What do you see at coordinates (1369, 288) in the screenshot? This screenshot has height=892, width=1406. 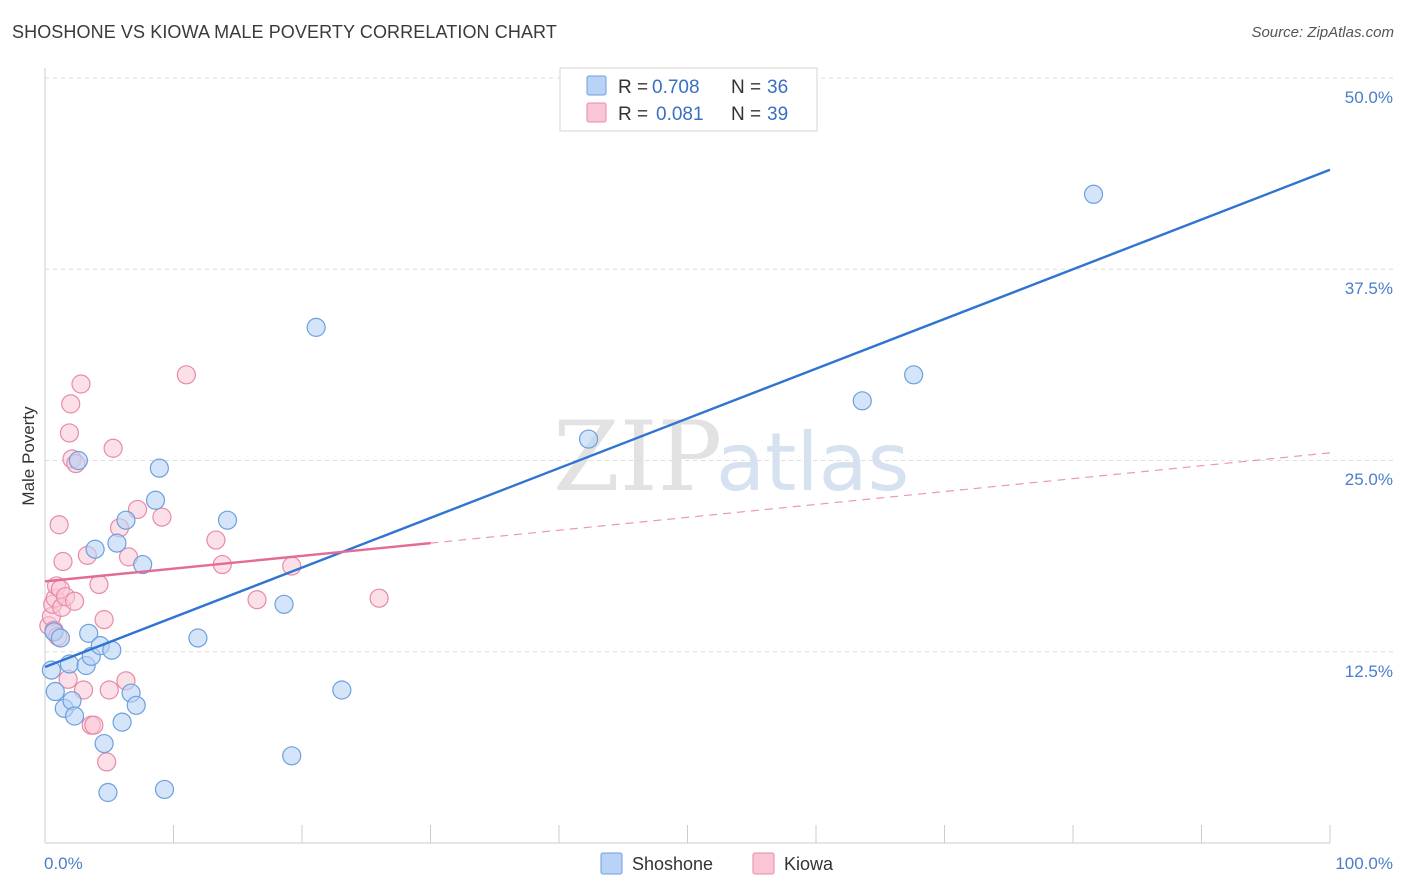 I see `y-tick-label-37-5: 37.5%` at bounding box center [1369, 288].